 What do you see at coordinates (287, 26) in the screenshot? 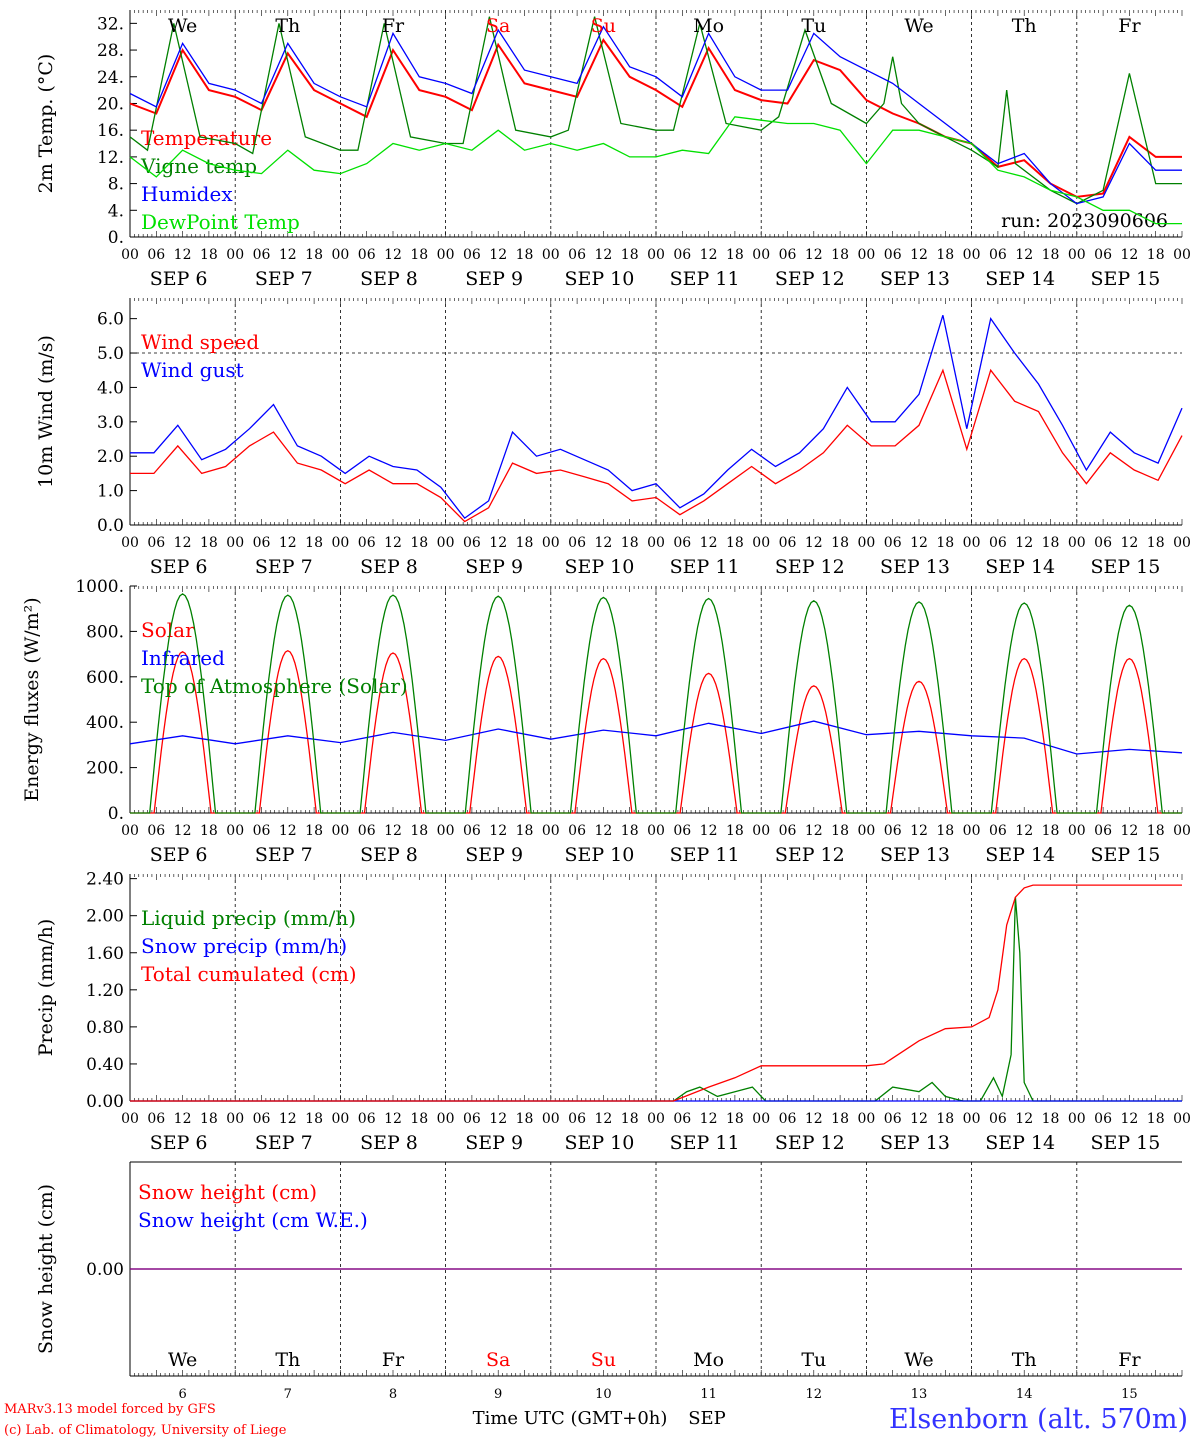
I see `day-name: Th` at bounding box center [287, 26].